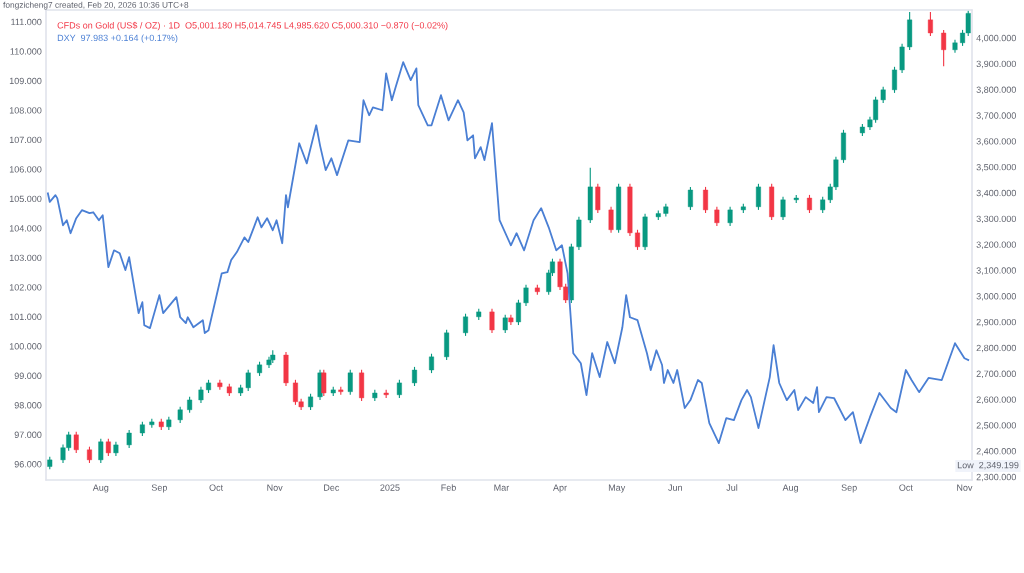 This screenshot has height=573, width=1024. What do you see at coordinates (28, 434) in the screenshot?
I see `y-tick-label: 97.000` at bounding box center [28, 434].